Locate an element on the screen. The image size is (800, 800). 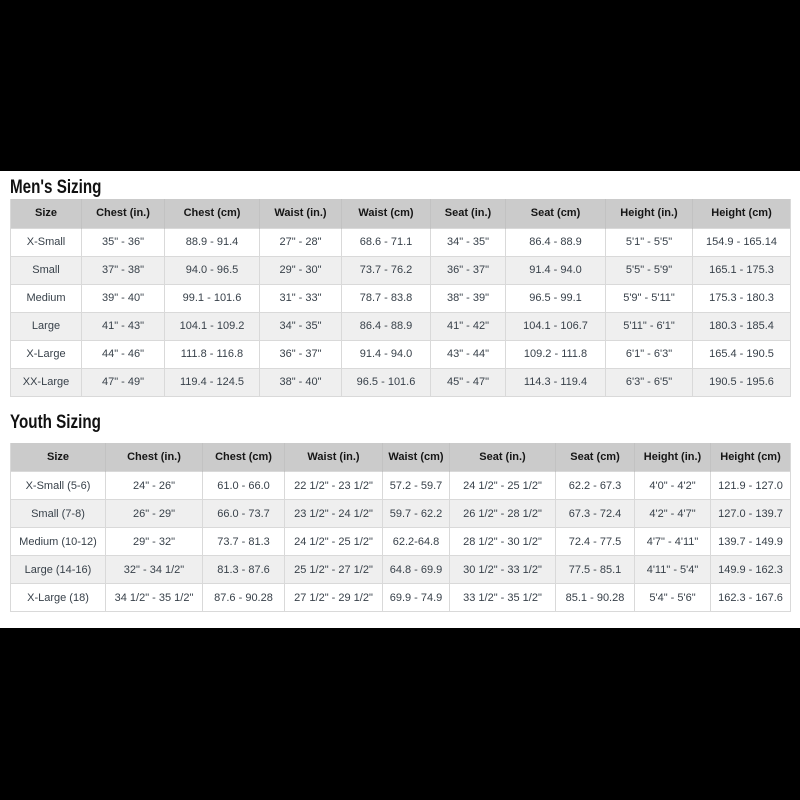
measurement-cell: 47" - 49" is located at coordinates (123, 381).